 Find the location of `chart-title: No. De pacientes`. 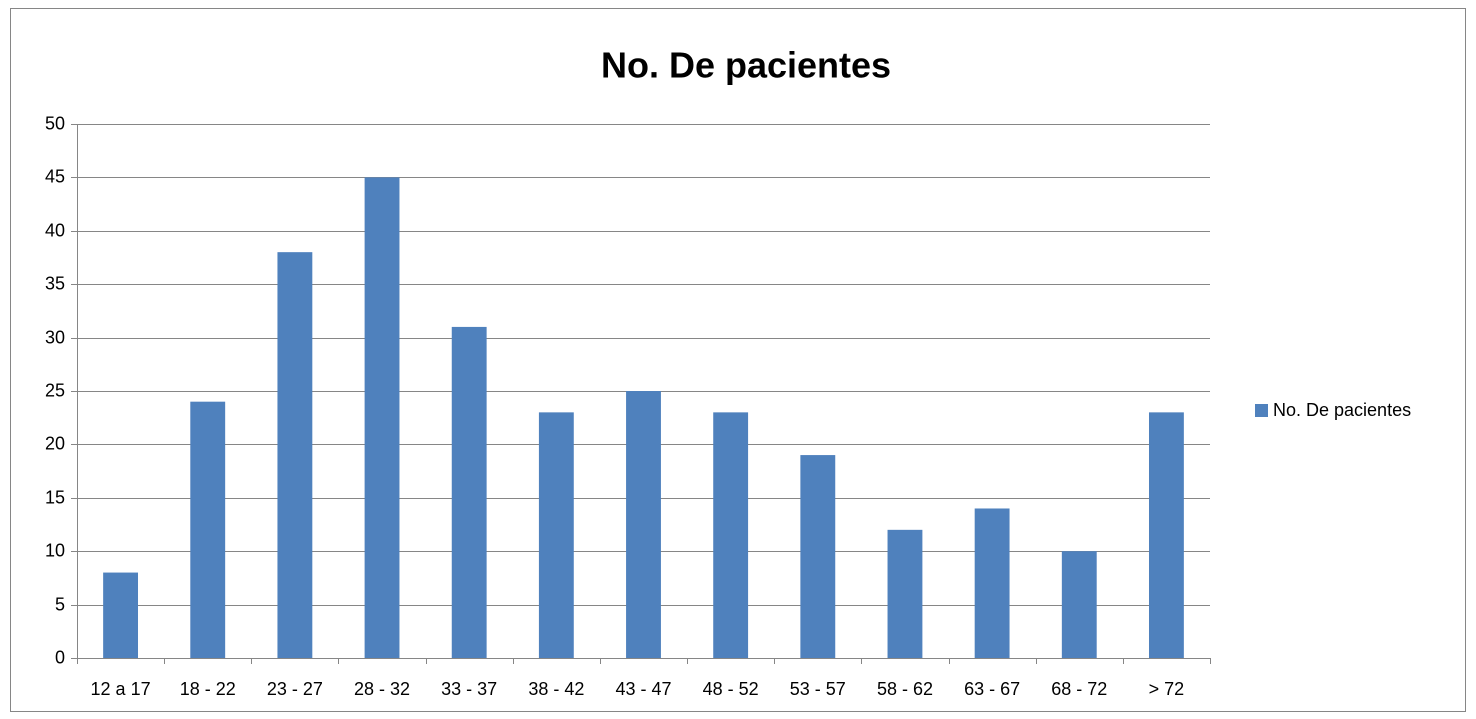

chart-title: No. De pacientes is located at coordinates (746, 65).